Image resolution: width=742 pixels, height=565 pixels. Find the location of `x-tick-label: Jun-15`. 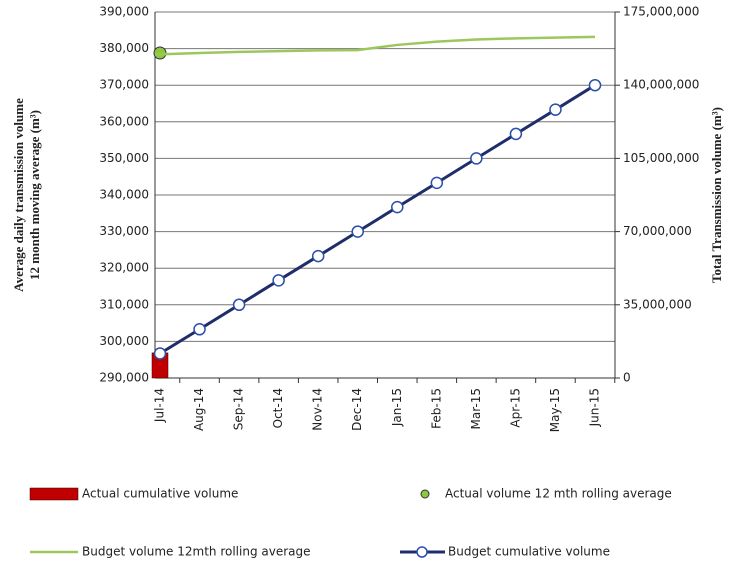

x-tick-label: Jun-15 is located at coordinates (595, 407).